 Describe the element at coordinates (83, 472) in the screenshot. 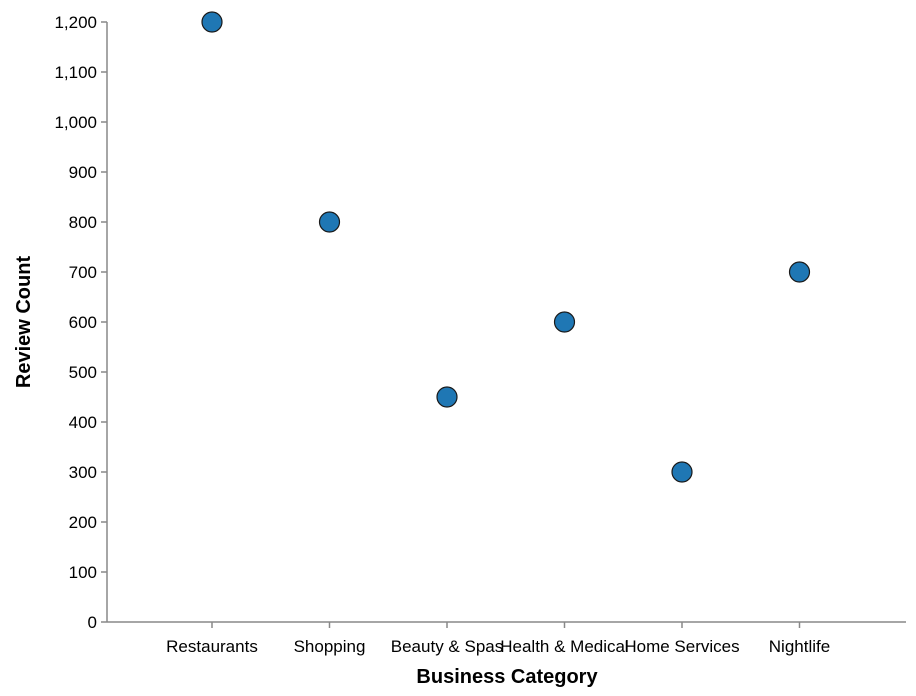

I see `y-tick-label: 300` at that location.